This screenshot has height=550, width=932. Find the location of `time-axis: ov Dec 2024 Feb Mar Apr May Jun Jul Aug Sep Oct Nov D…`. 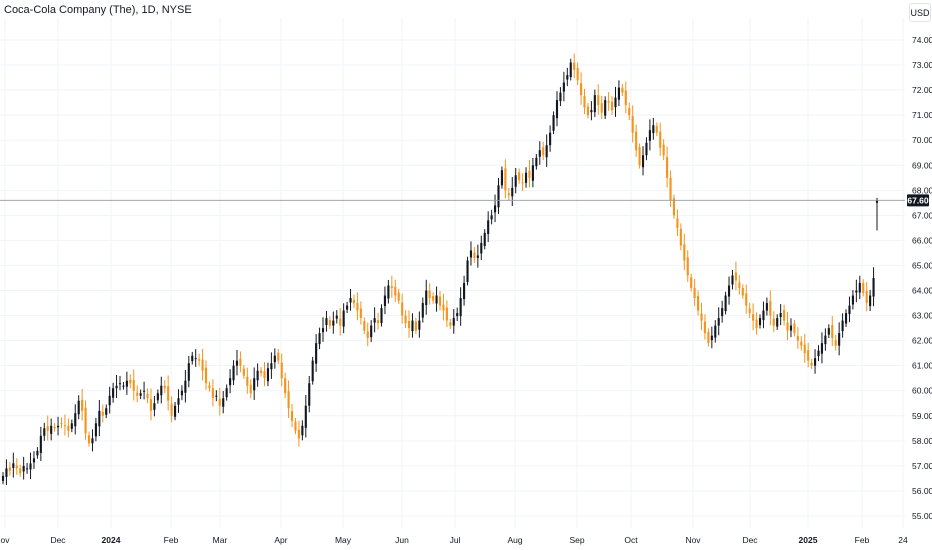

time-axis: ov Dec 2024 Feb Mar Apr May Jun Jul Aug Sep Oct Nov D… is located at coordinates (454, 540).